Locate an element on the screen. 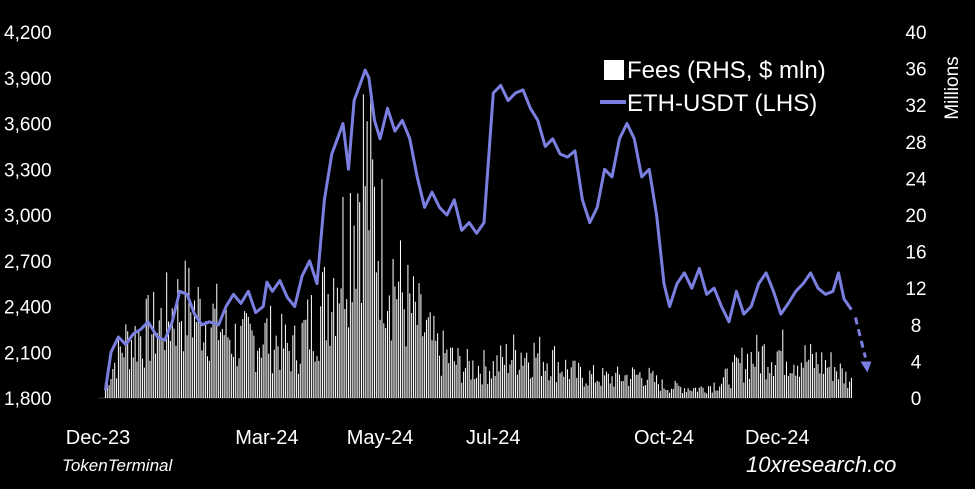 The width and height of the screenshot is (975, 489). left-tick-label: 2,700 is located at coordinates (28, 262).